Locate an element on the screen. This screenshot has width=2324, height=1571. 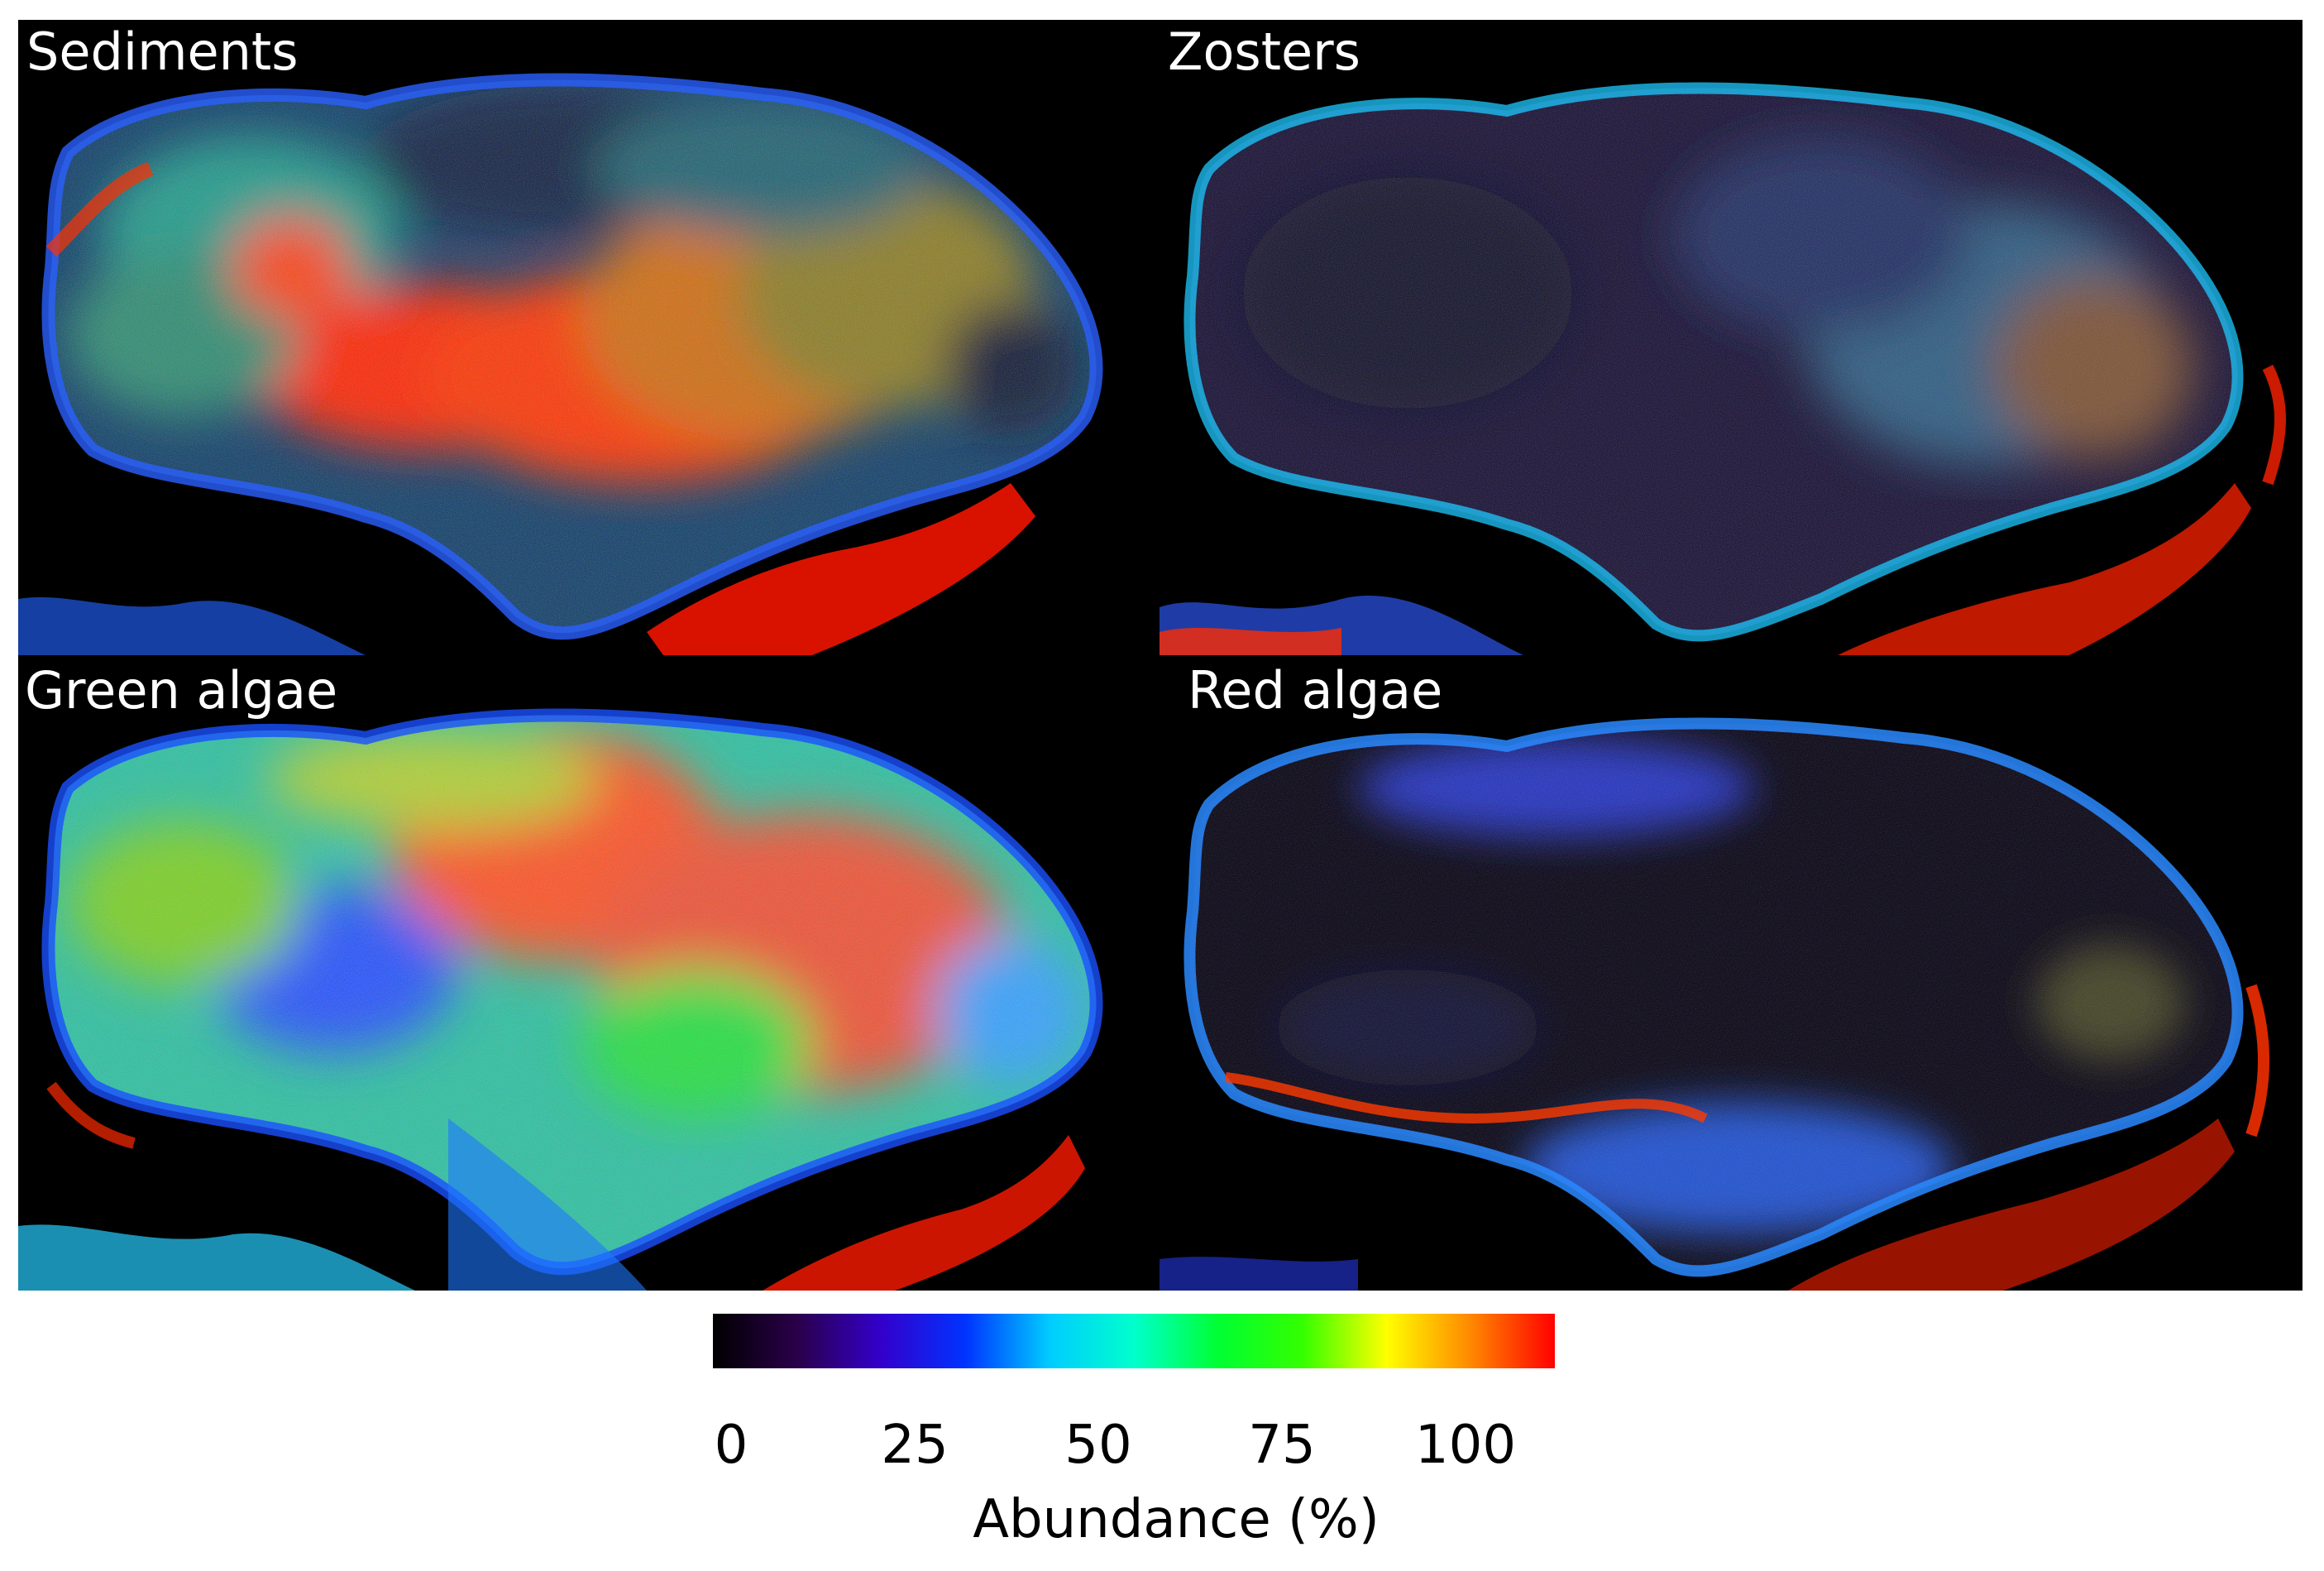
abundance-colorbar is located at coordinates (1134, 1341).